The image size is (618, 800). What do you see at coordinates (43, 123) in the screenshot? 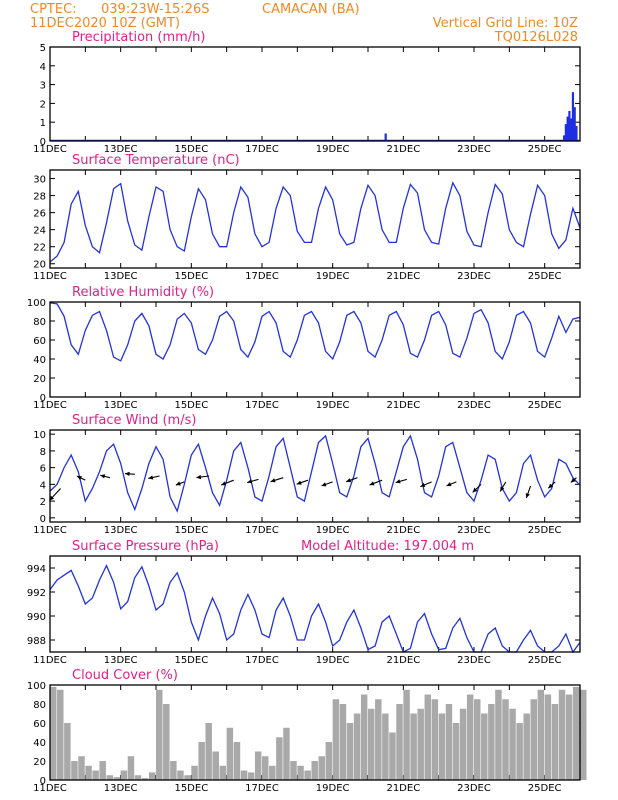
I see `y-tick-label-precip: 1` at bounding box center [43, 123].